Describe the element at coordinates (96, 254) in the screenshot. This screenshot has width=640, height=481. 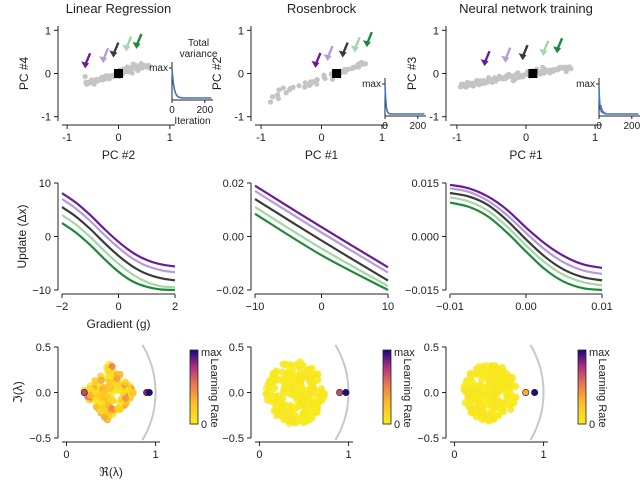
I see `axes-lr-update: −2 0 2 −10 0 10 Gradient (g) Update (Δx)` at that location.